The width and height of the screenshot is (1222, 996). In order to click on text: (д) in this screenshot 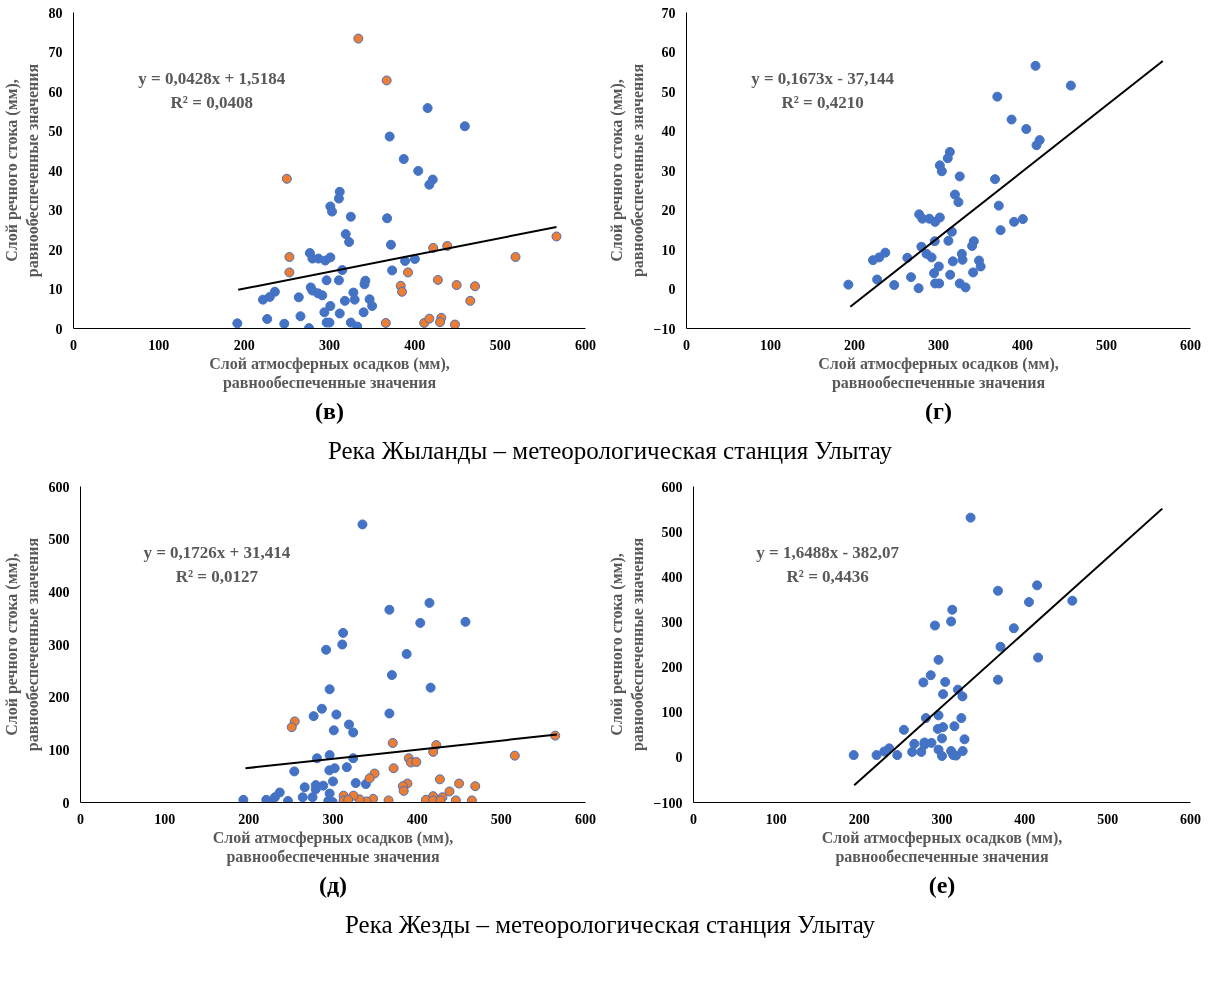, I will do `click(333, 884)`.